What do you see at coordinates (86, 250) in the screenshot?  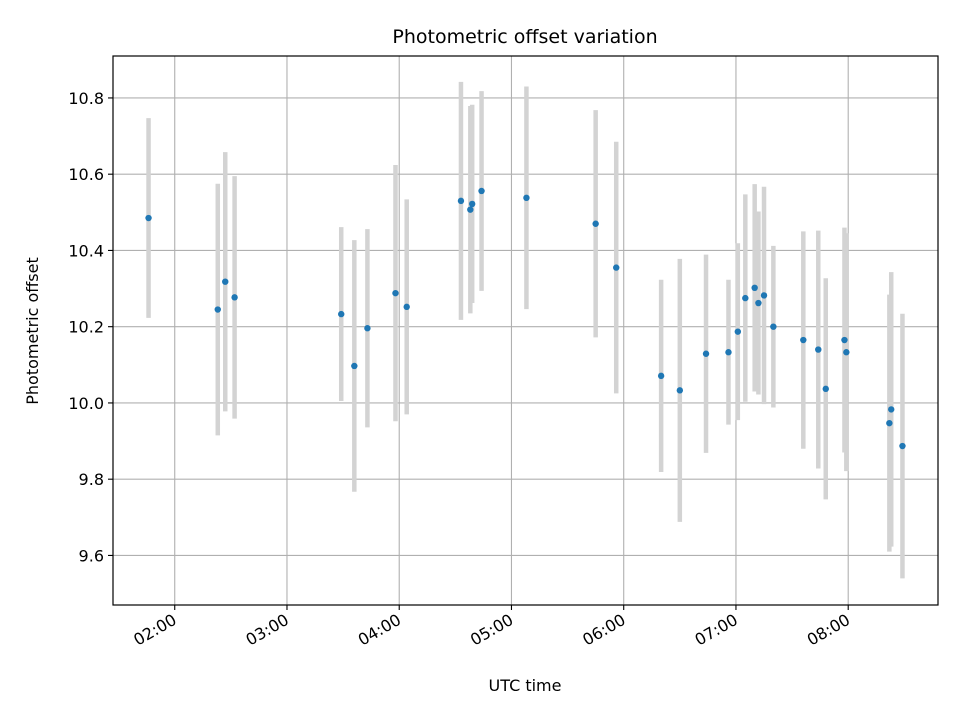 I see `y-tick-label: 10.4` at bounding box center [86, 250].